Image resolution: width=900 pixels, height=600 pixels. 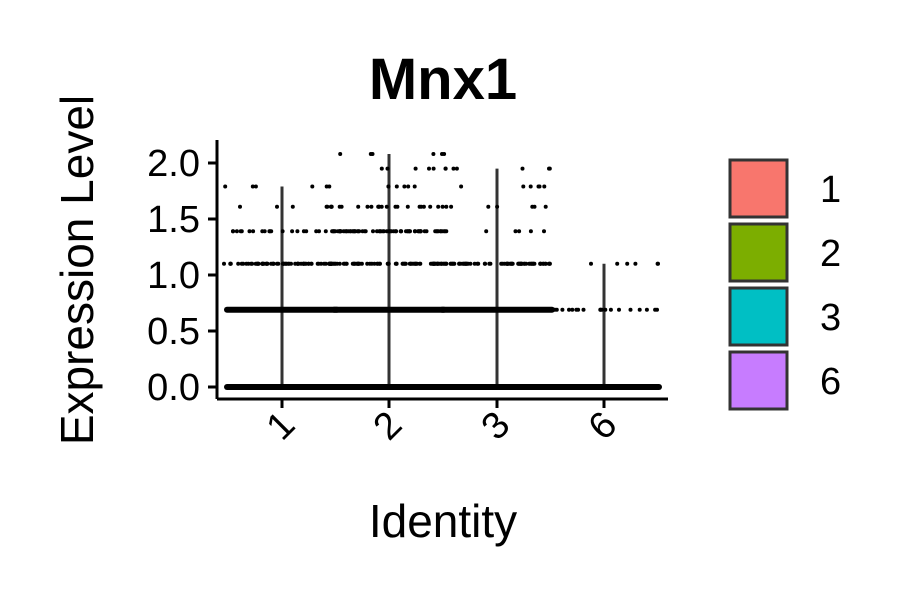 I want to click on legend-label: 2, so click(x=830, y=254).